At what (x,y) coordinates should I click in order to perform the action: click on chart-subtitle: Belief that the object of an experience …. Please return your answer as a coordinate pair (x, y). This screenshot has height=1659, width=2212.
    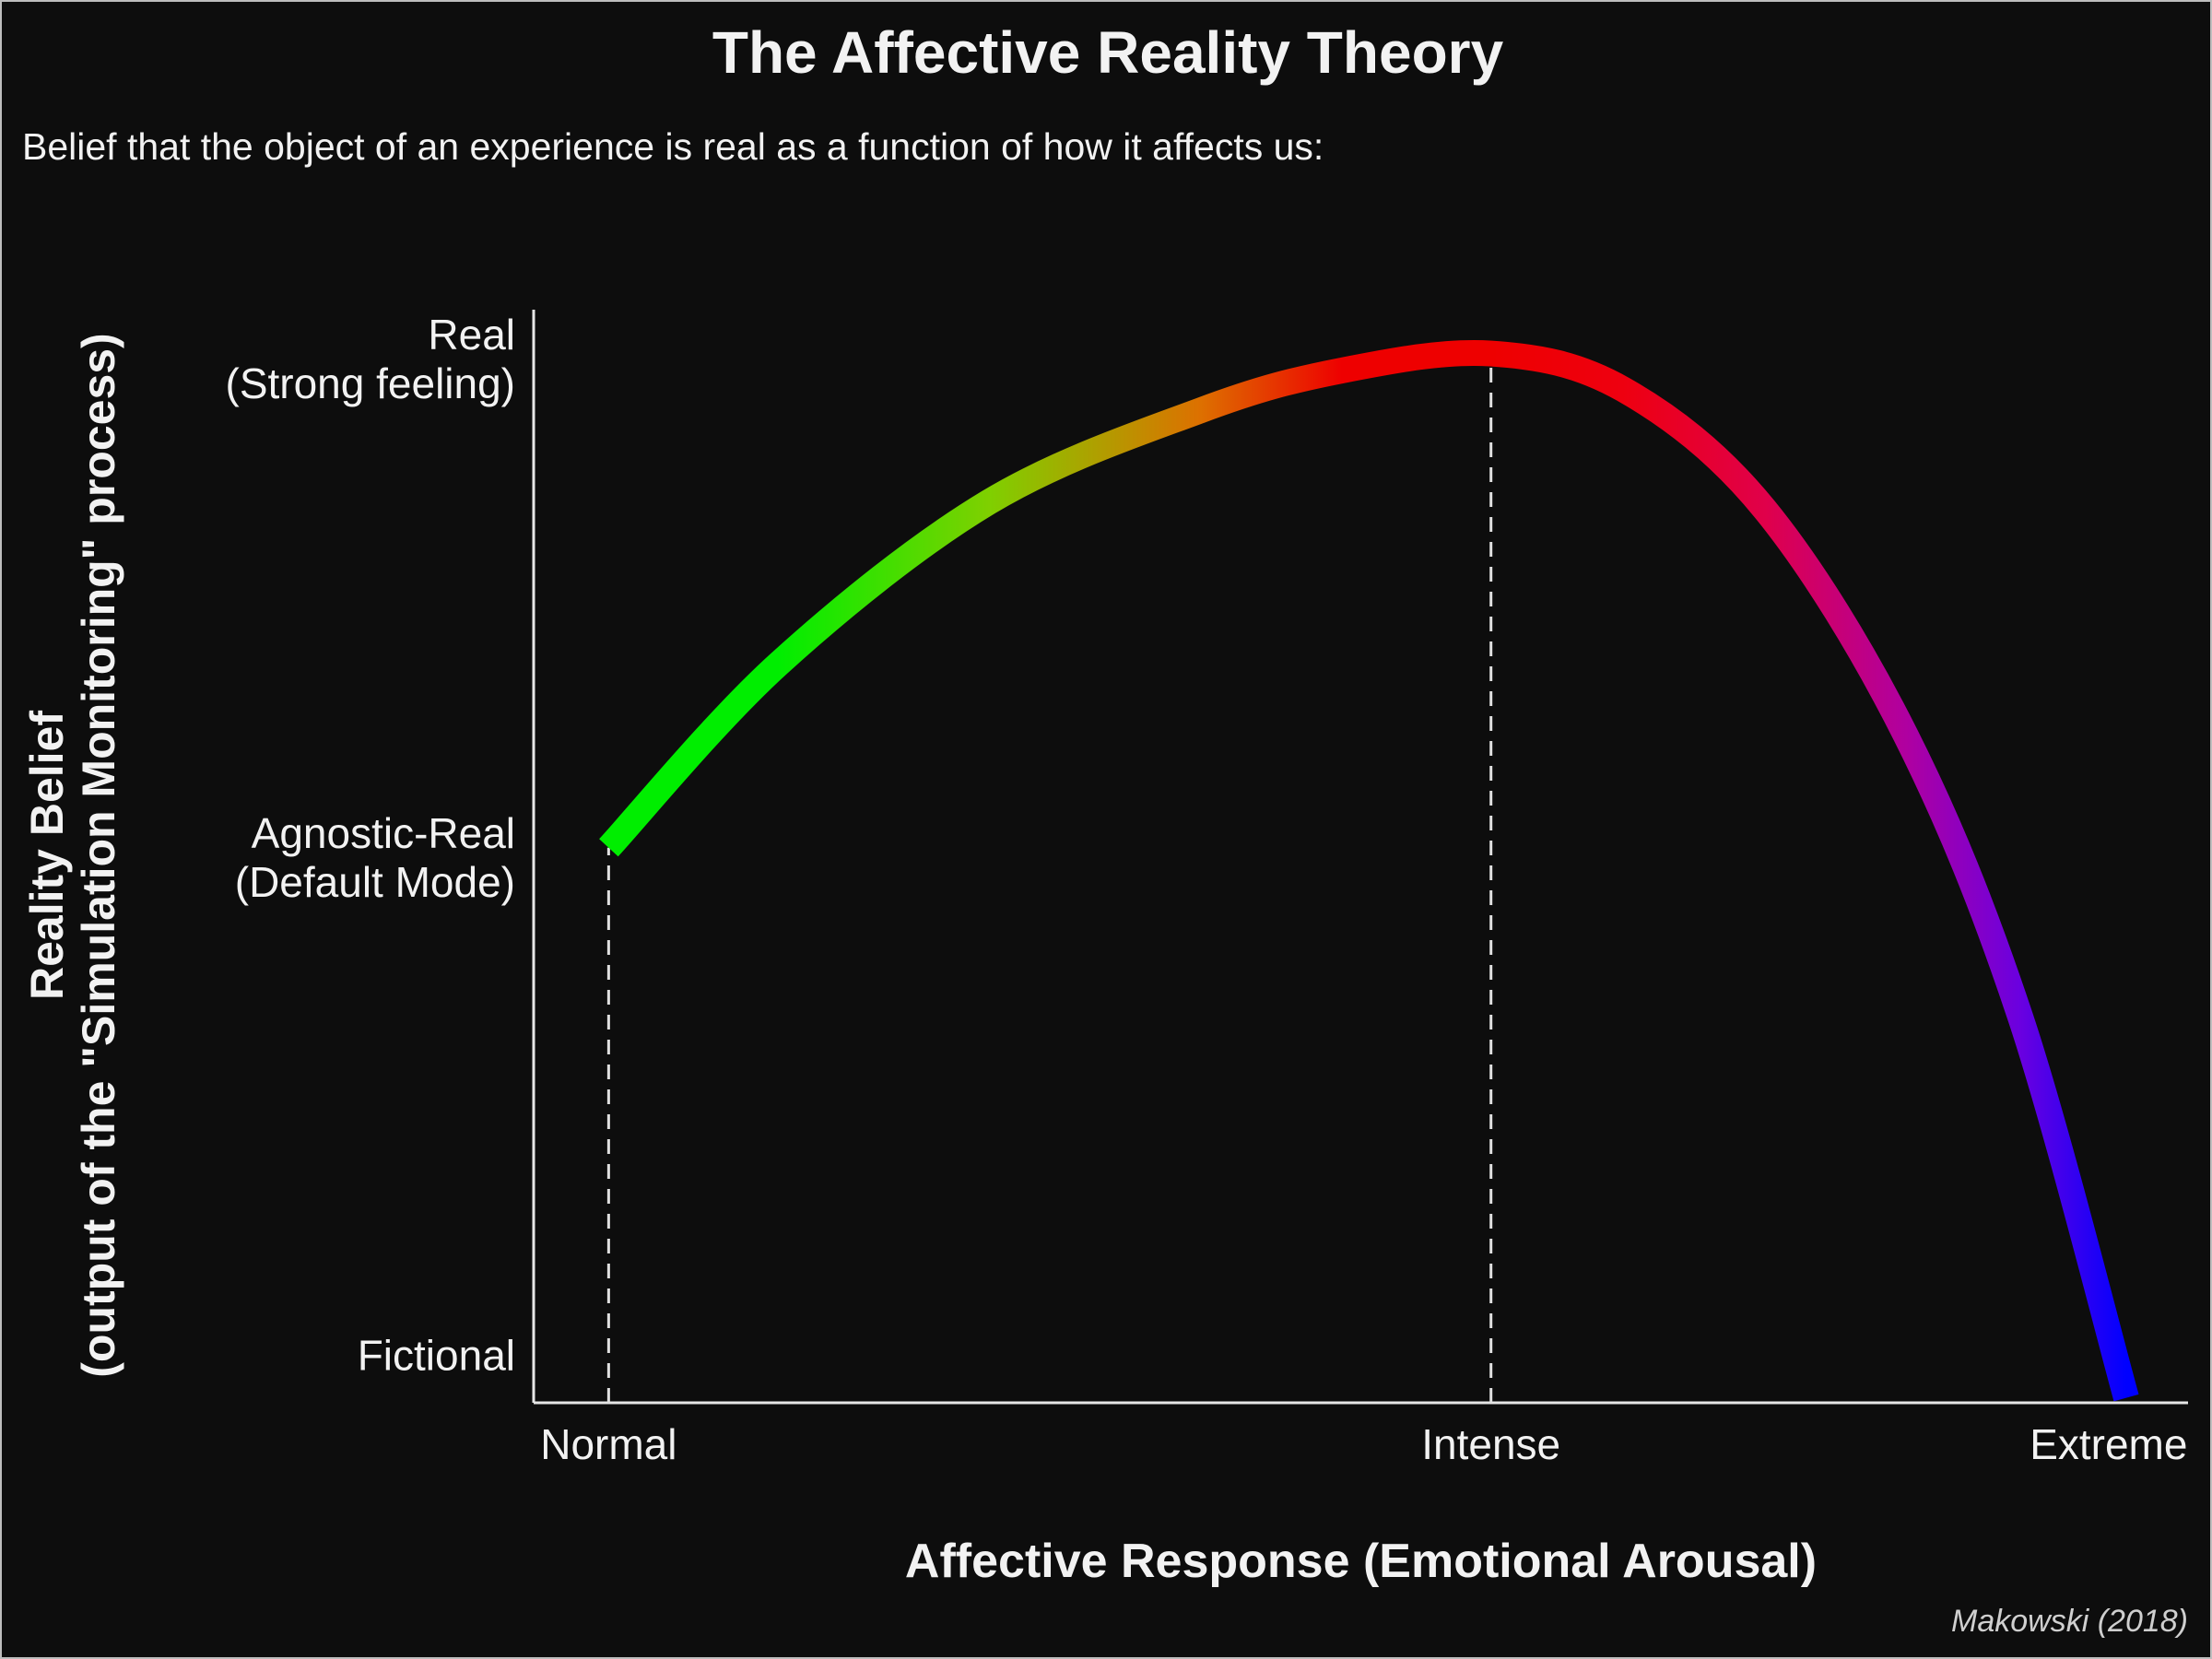
    Looking at the image, I should click on (673, 146).